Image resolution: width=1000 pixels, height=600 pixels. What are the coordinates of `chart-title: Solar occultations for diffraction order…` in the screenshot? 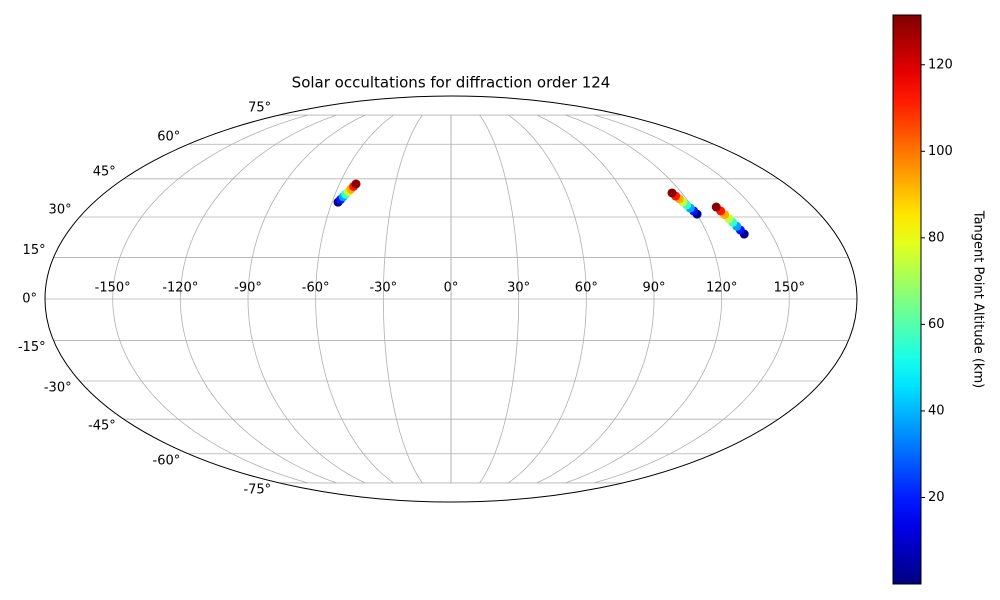 It's located at (451, 83).